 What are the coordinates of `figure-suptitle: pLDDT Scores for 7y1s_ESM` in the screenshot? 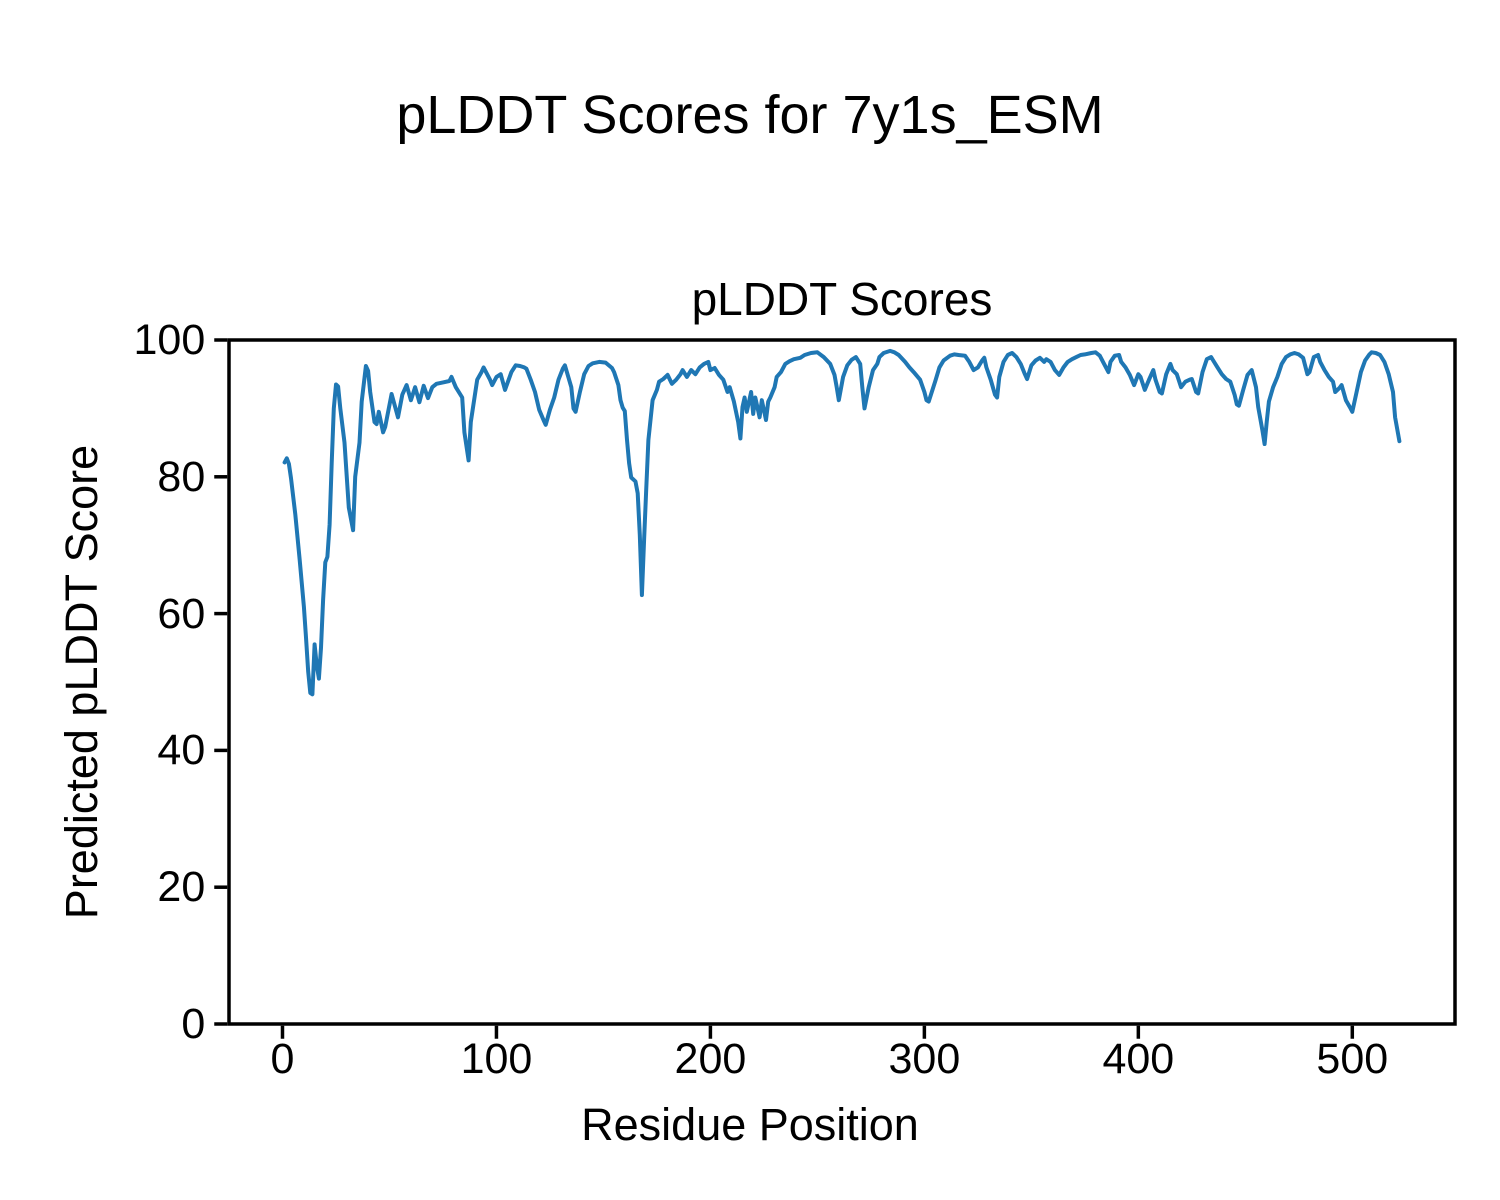 It's located at (750, 115).